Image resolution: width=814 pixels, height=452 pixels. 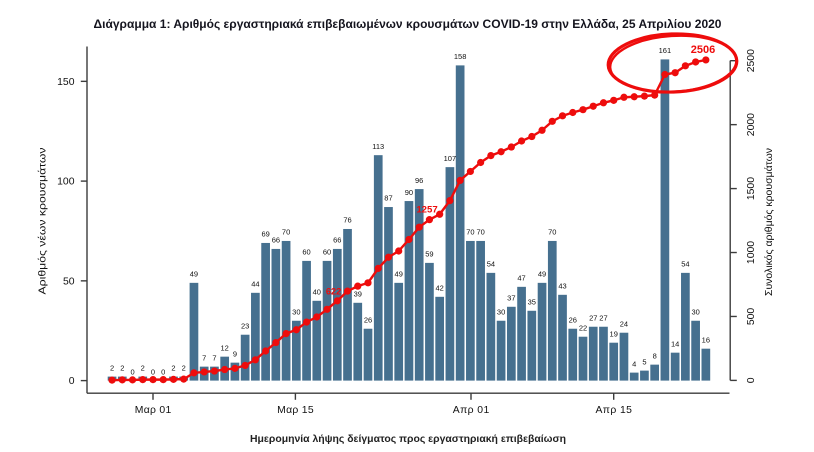 What do you see at coordinates (295, 410) in the screenshot?
I see `svg-text: Μαρ 15` at bounding box center [295, 410].